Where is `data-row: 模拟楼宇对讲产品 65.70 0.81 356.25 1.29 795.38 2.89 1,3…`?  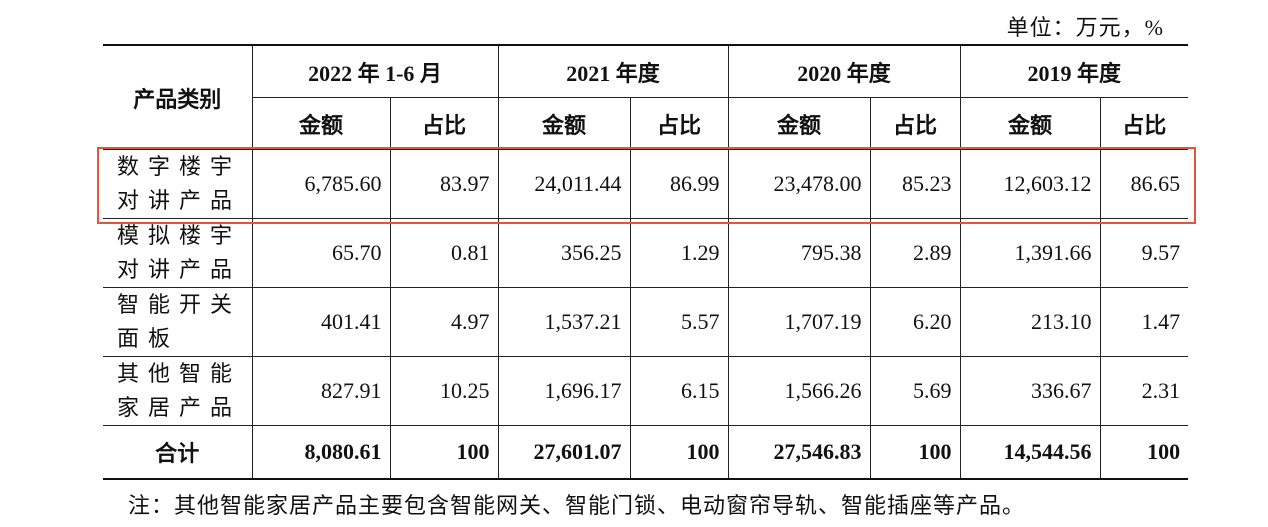
data-row: 模拟楼宇对讲产品 65.70 0.81 356.25 1.29 795.38 2.89 1,3… is located at coordinates (646, 253).